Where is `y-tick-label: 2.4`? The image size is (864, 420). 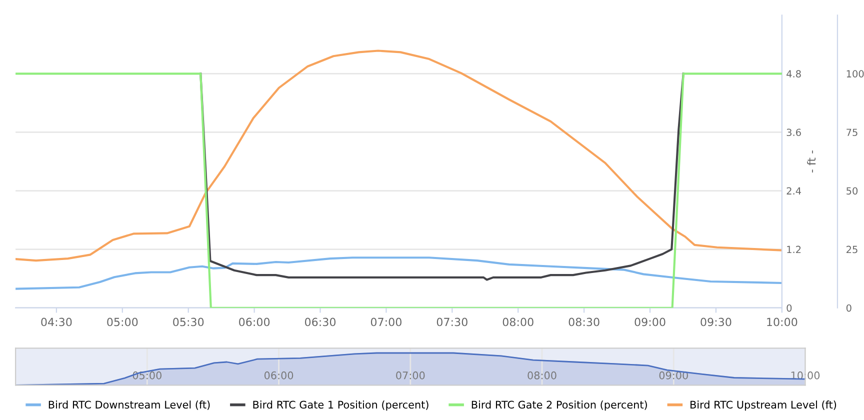
y-tick-label: 2.4 is located at coordinates (794, 190).